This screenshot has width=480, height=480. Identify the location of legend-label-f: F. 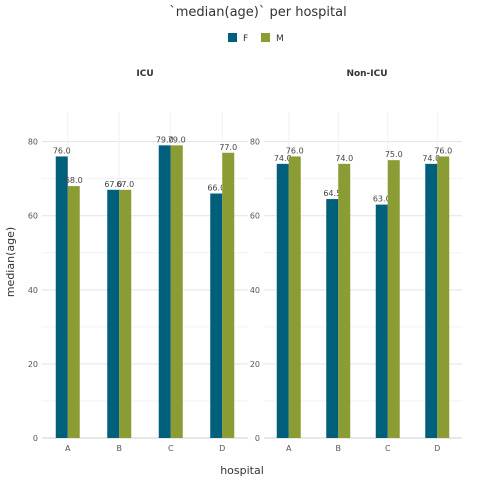
(245, 39).